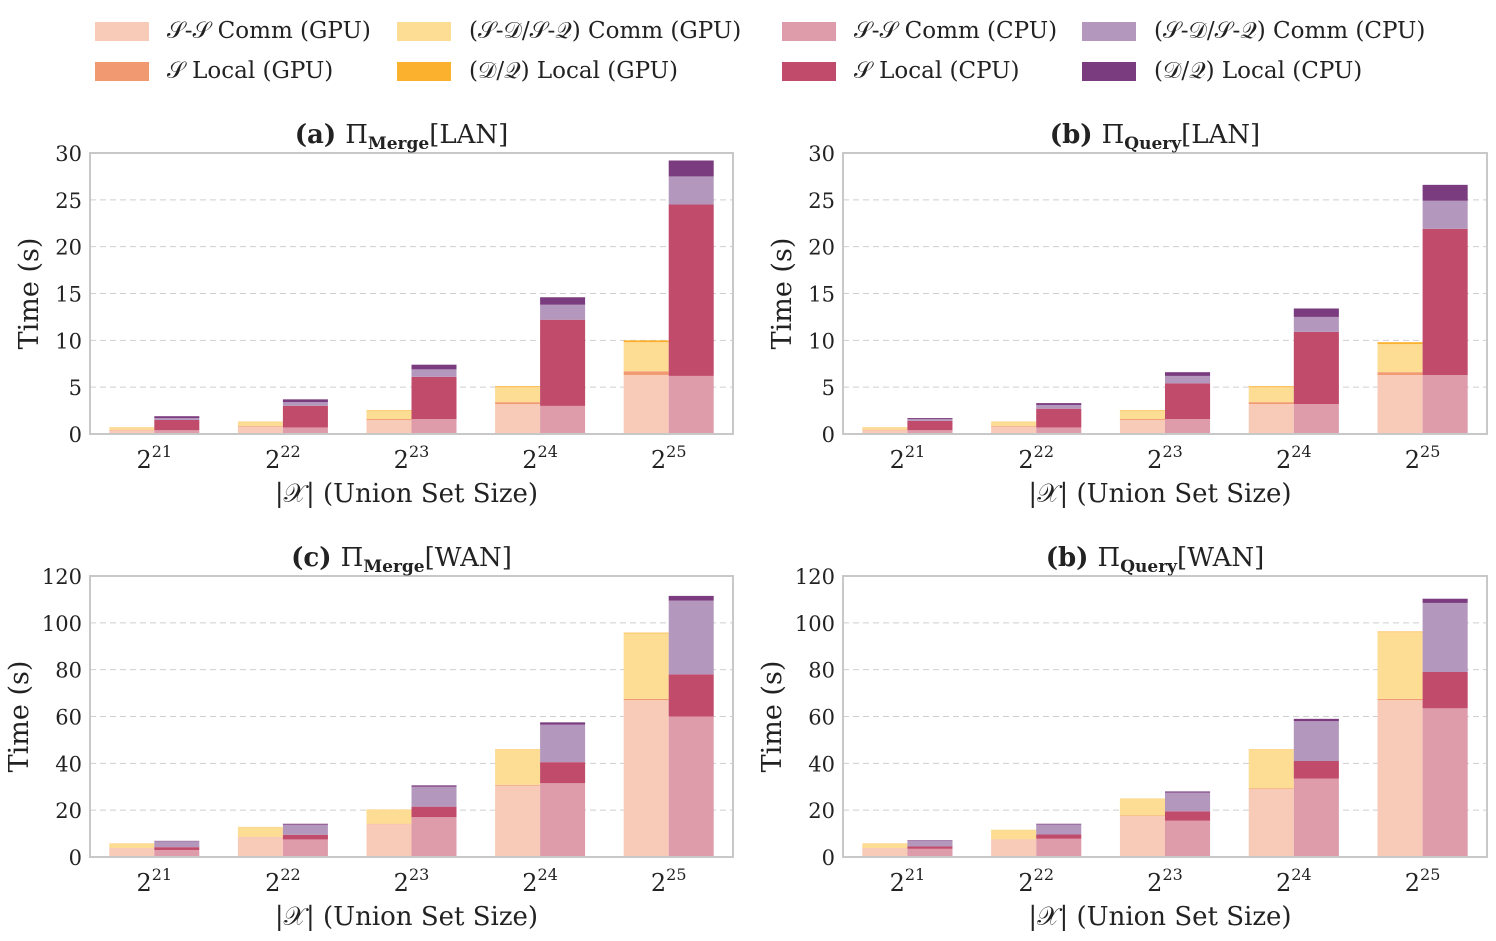  What do you see at coordinates (75, 388) in the screenshot?
I see `y-tick-label: 5` at bounding box center [75, 388].